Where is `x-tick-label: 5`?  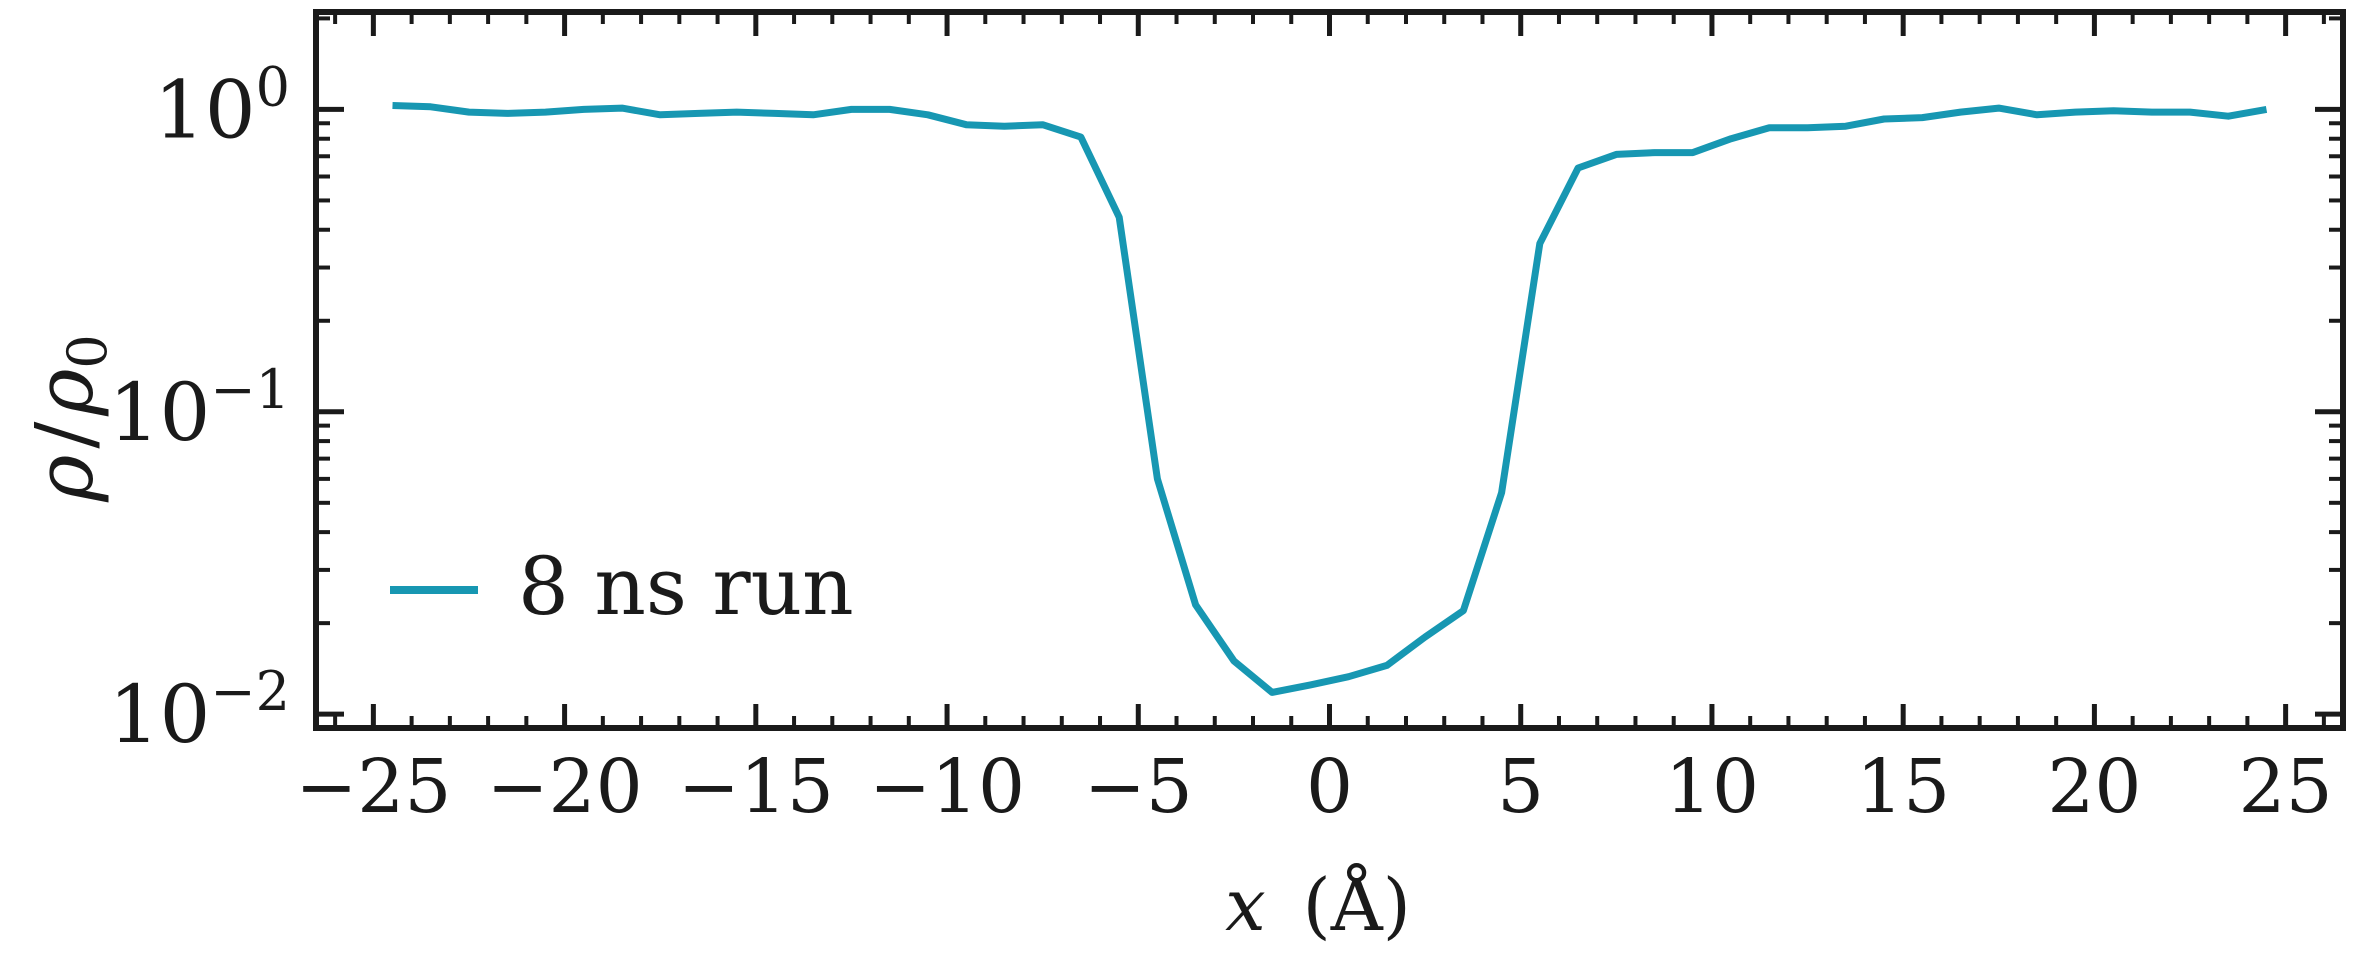
x-tick-label: 5 is located at coordinates (1520, 787).